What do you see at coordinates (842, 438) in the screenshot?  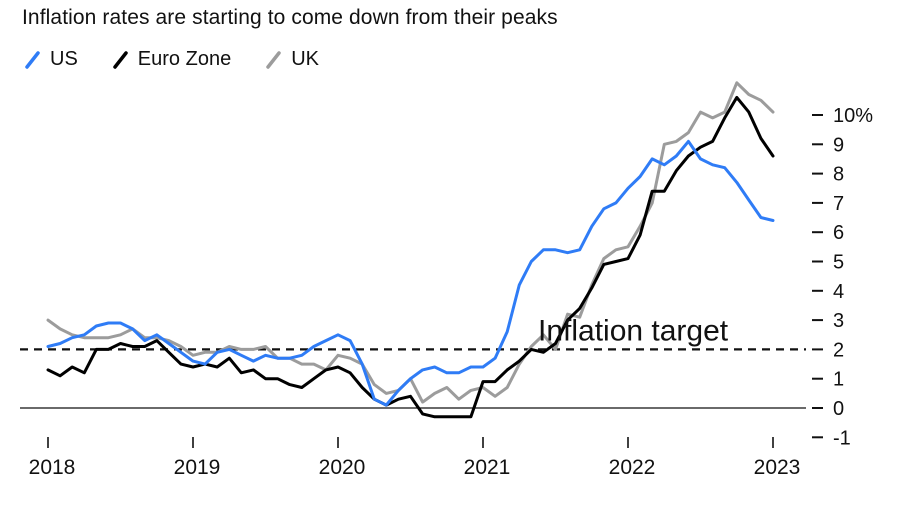 I see `y-tick-label: -1` at bounding box center [842, 438].